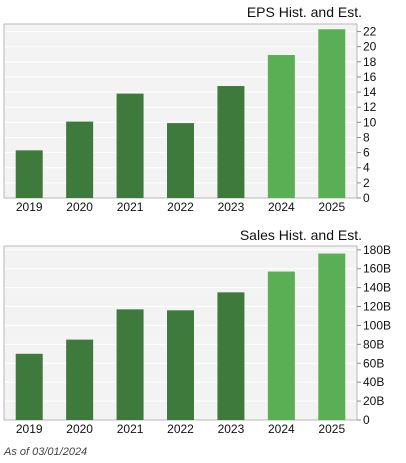 The image size is (406, 463). Describe the element at coordinates (331, 207) in the screenshot. I see `eps-x-tick-label: 2025` at that location.